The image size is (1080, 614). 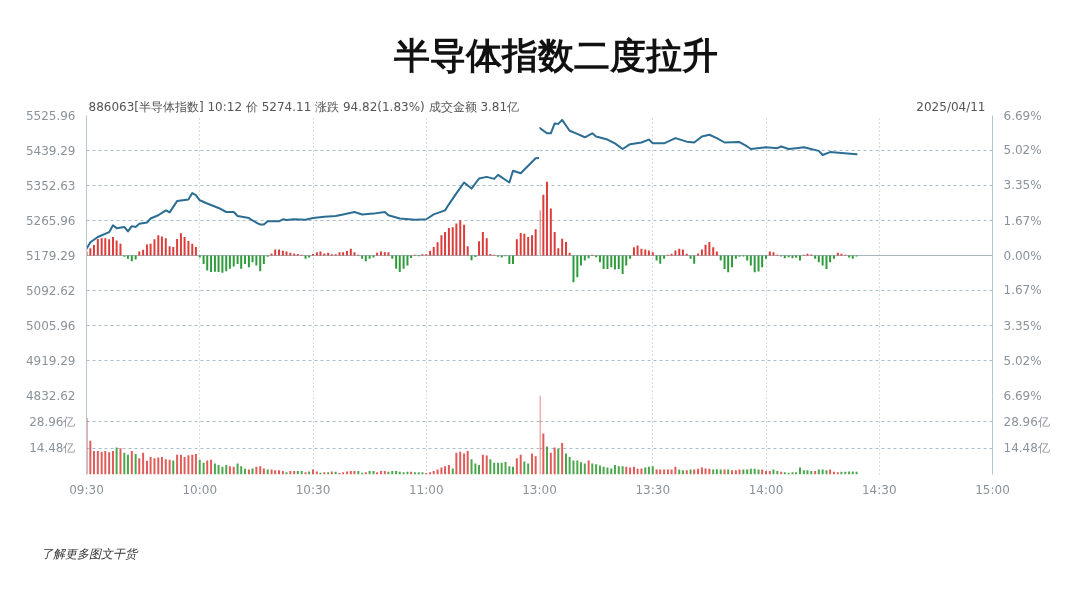 I want to click on y-tick-label: 28.96亿, so click(x=1026, y=421).